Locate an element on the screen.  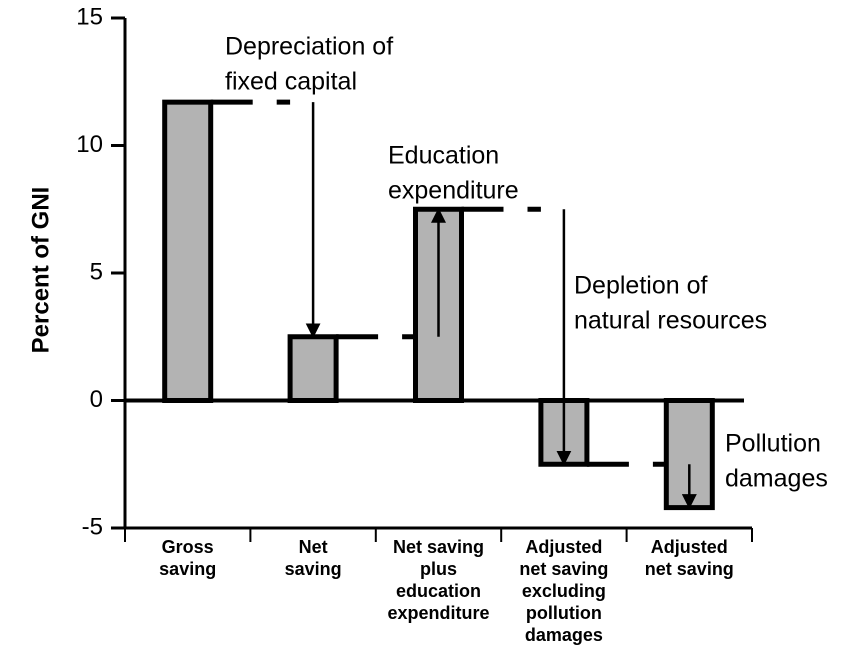
annotation: Pollution is located at coordinates (773, 444).